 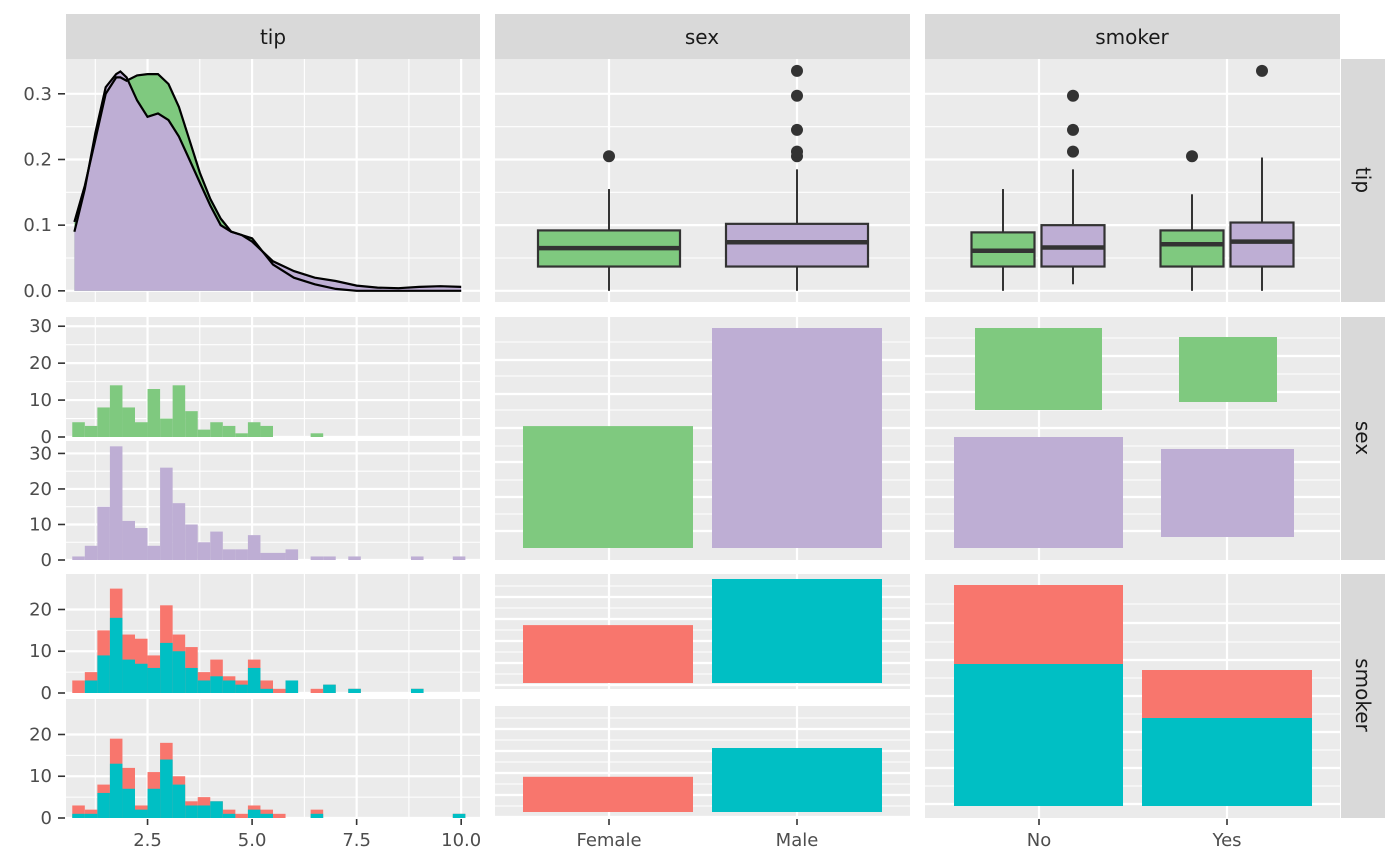 What do you see at coordinates (1134, 835) in the screenshot?
I see `x-axis-smoker: No Yes` at bounding box center [1134, 835].